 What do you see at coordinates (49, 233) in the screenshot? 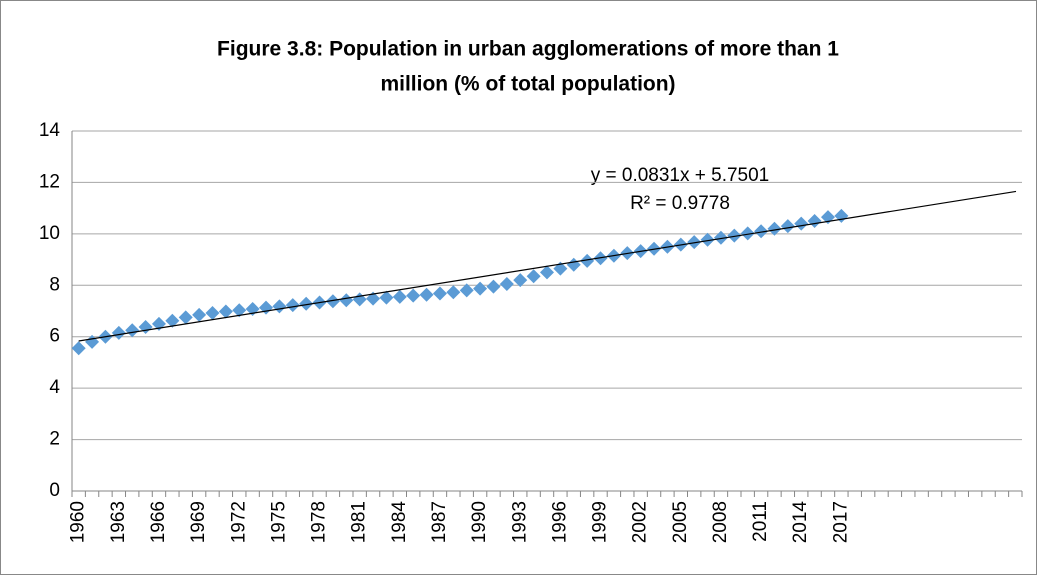
I see `y-tick-label: 10` at bounding box center [49, 233].